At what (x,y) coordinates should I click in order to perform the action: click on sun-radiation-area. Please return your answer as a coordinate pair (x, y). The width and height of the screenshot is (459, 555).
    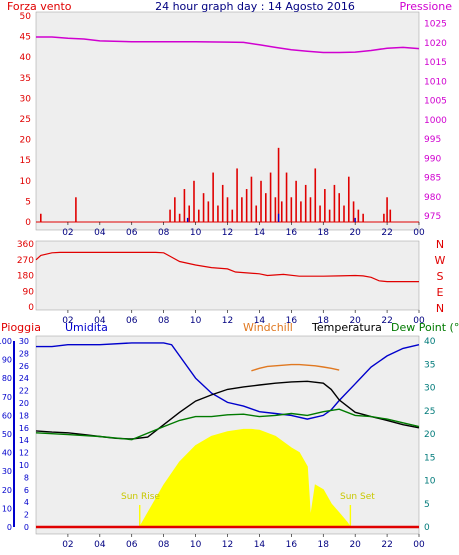
    Looking at the image, I should click on (245, 478).